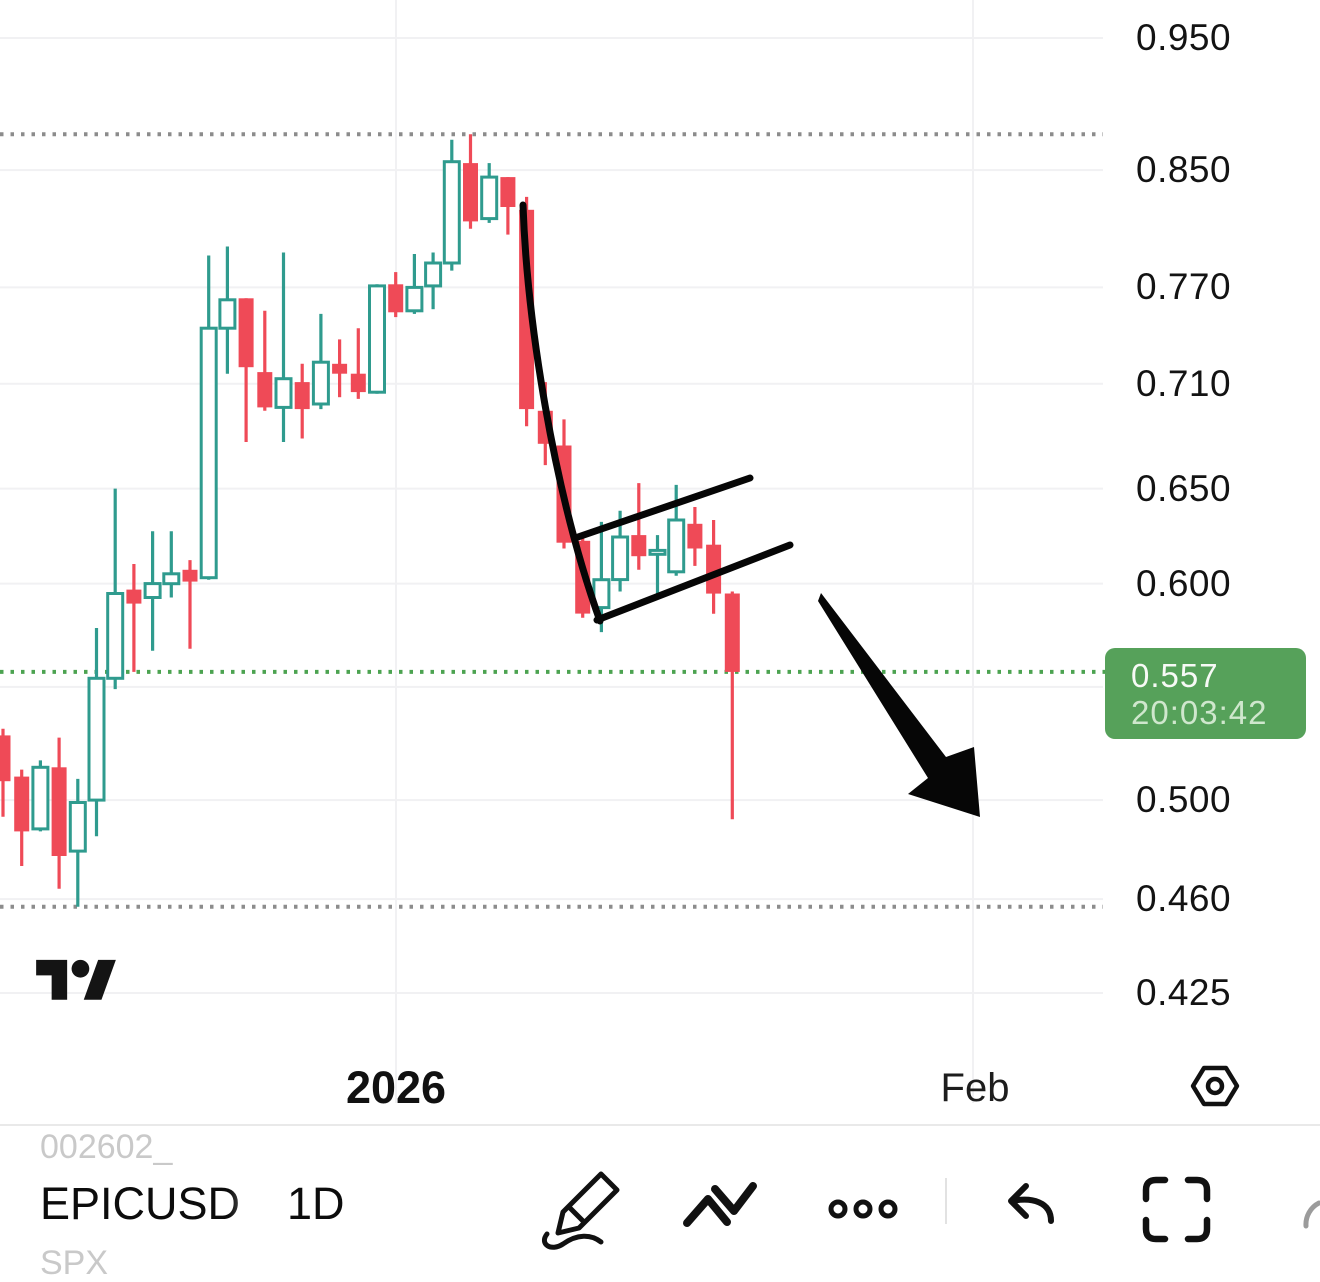 Image resolution: width=1320 pixels, height=1282 pixels. What do you see at coordinates (1184, 799) in the screenshot?
I see `price-axis-label: 0.500` at bounding box center [1184, 799].